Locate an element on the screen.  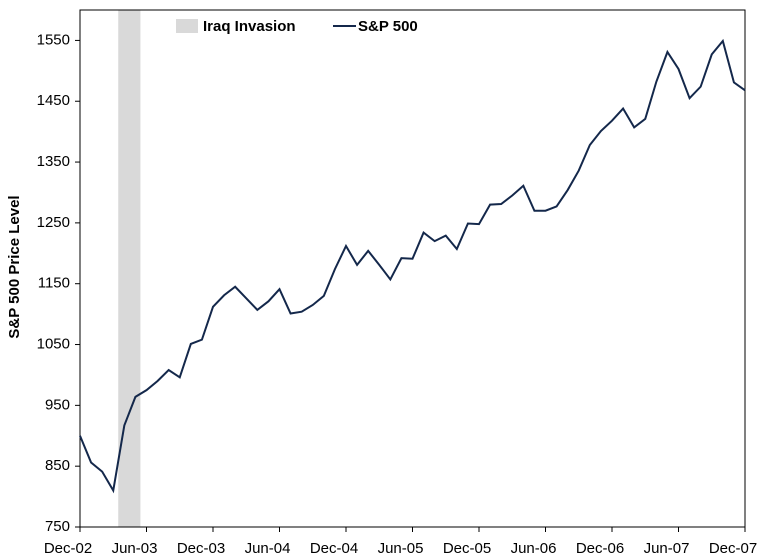
y-tick-label: 950 is located at coordinates (57, 404).